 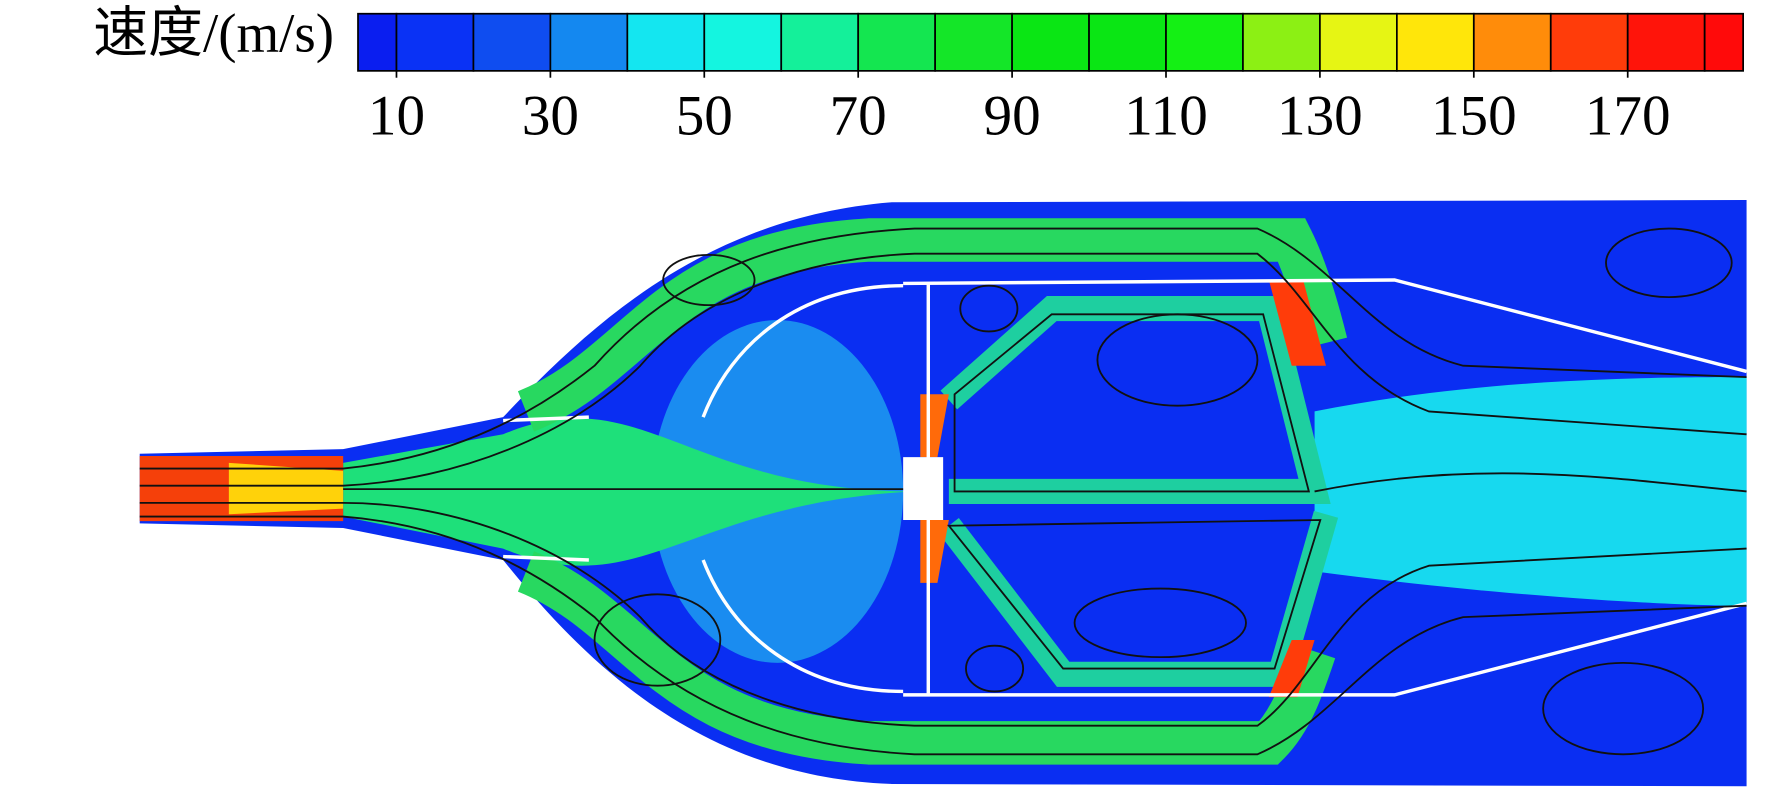 What do you see at coordinates (1628, 115) in the screenshot?
I see `tick-label: 170` at bounding box center [1628, 115].